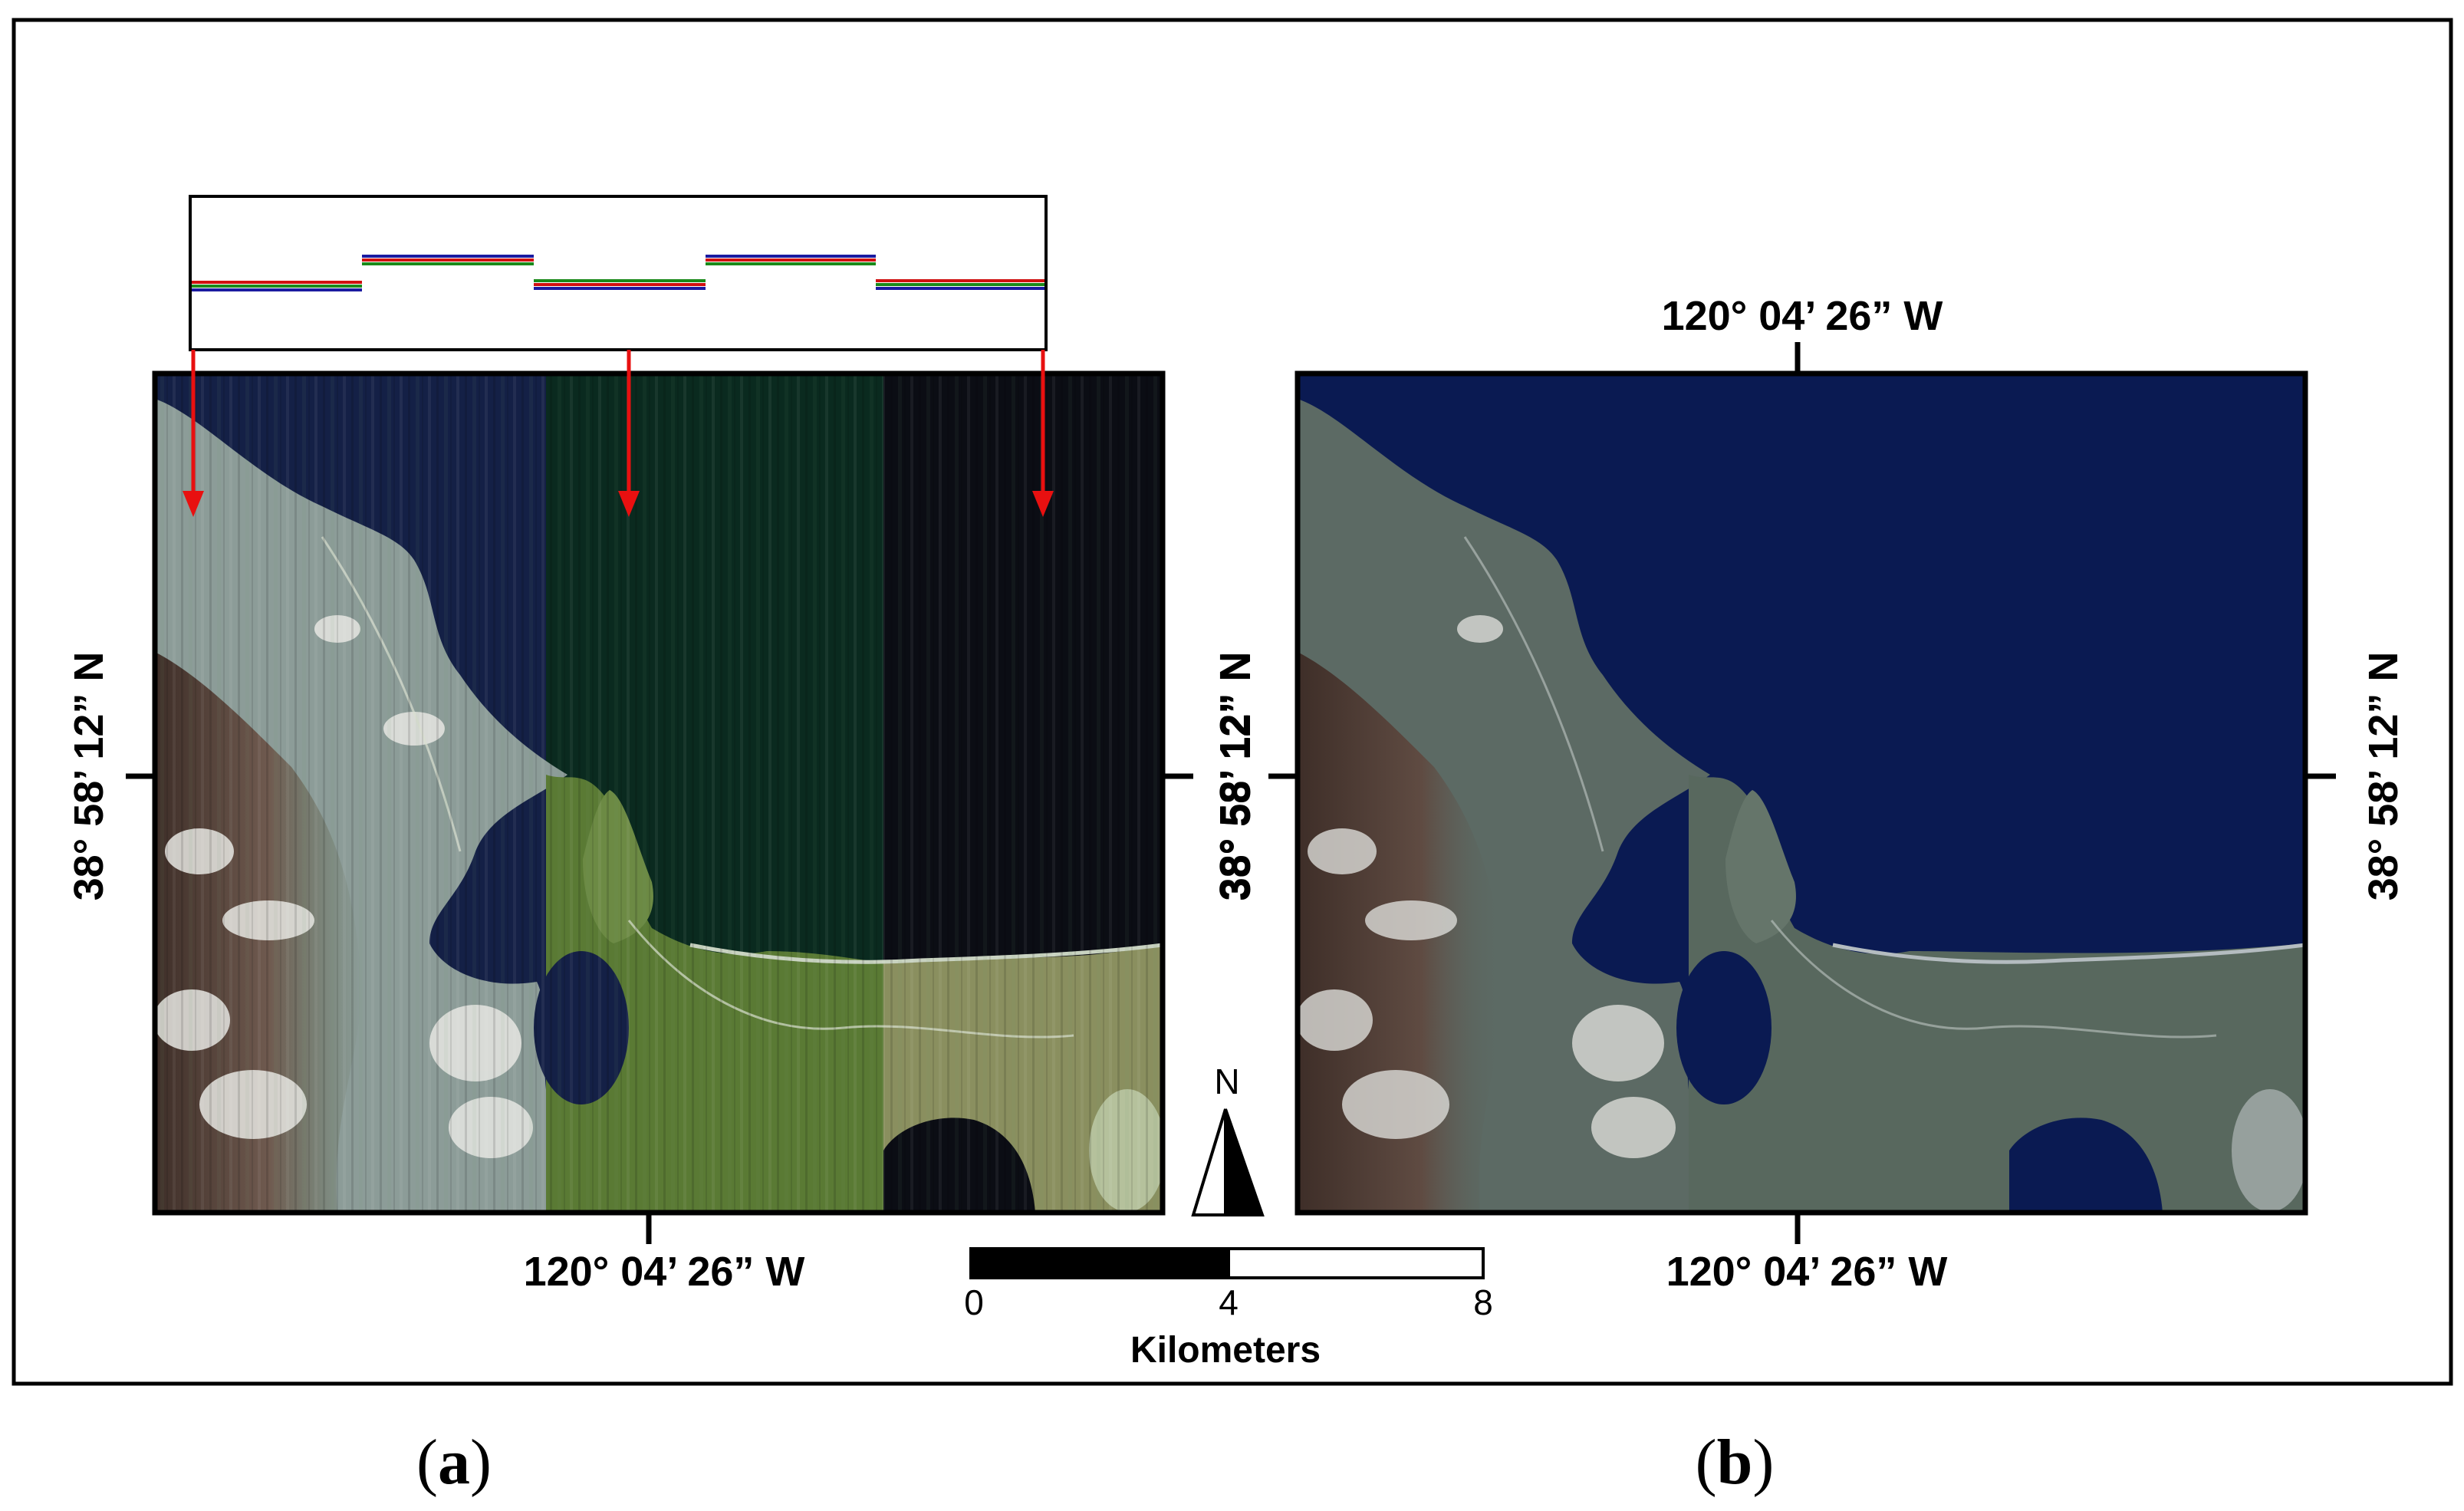  What do you see at coordinates (1807, 1272) in the screenshot?
I see `panel-b-longitude-bottom: 120° 04’ 26” W` at bounding box center [1807, 1272].